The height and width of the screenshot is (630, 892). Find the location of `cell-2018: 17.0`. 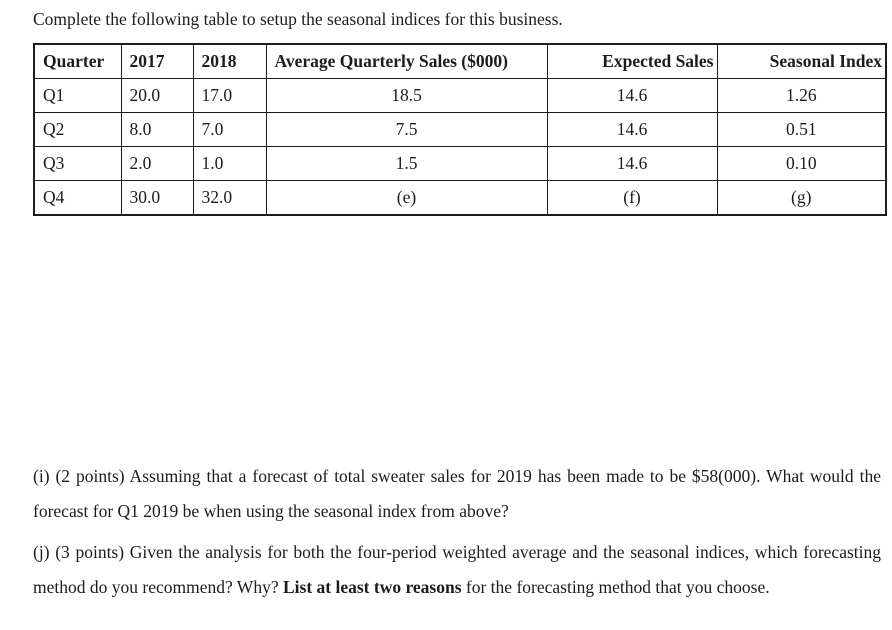

cell-2018: 17.0 is located at coordinates (229, 95).